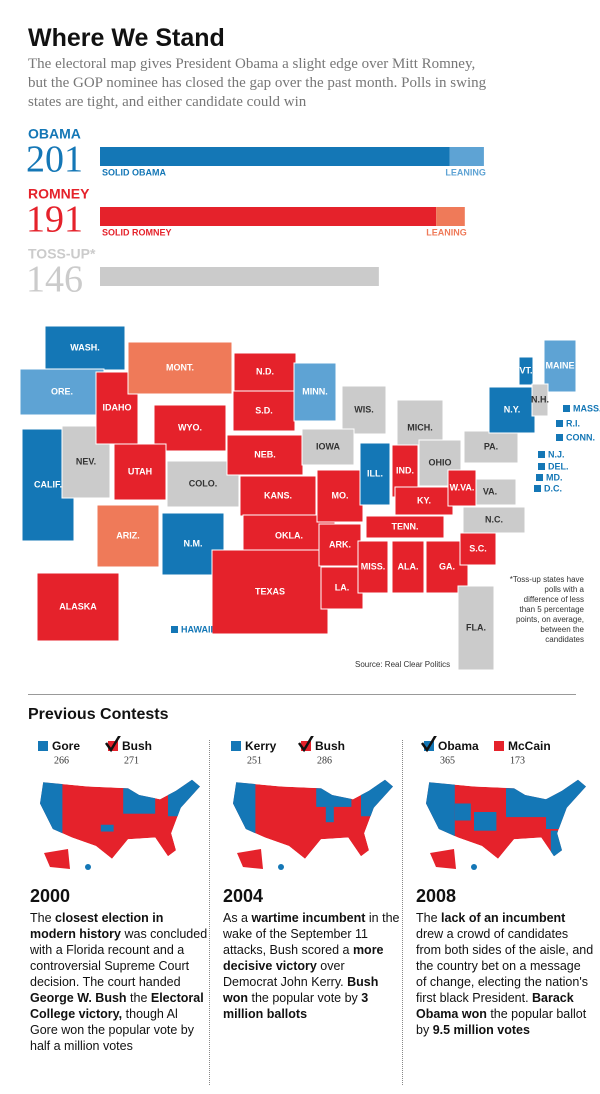 The width and height of the screenshot is (600, 1094). I want to click on state-label: D.C., so click(553, 488).